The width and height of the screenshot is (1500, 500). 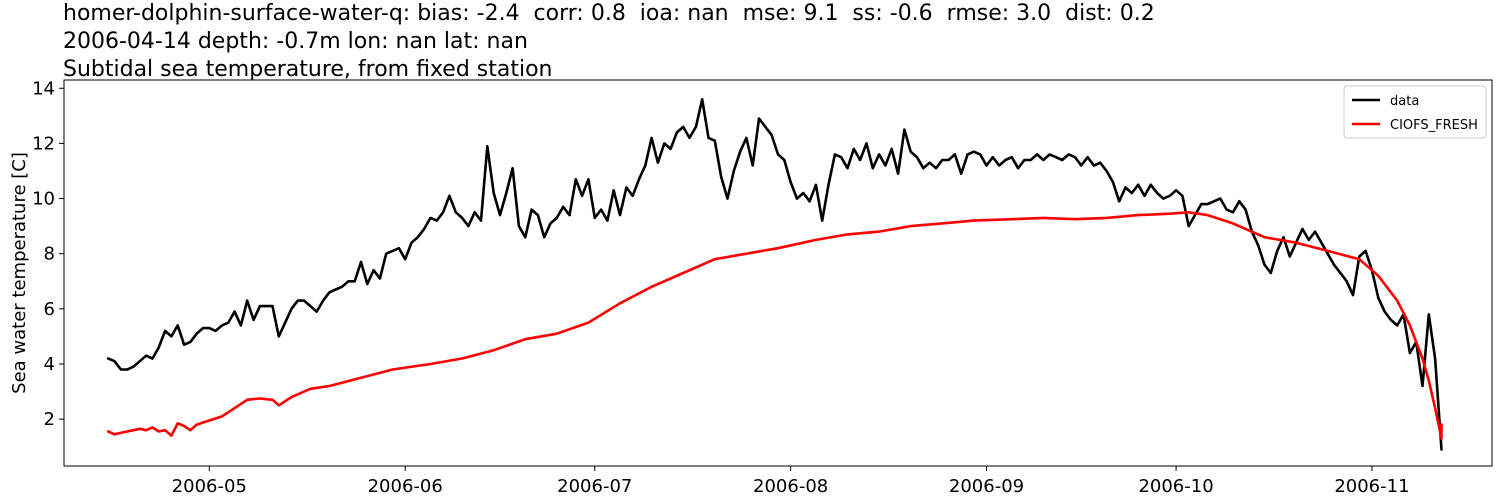 I want to click on y-tick-label: 2, so click(x=49, y=419).